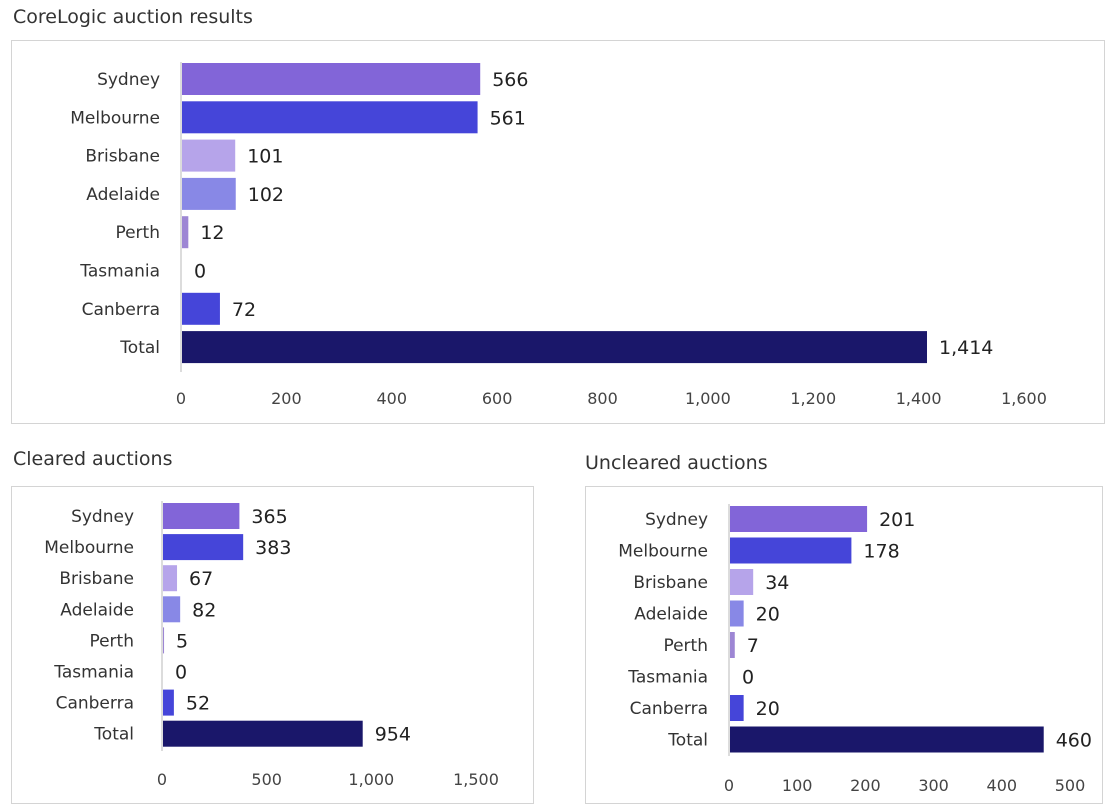 The image size is (1109, 812). I want to click on x-tick-label: 1,200, so click(813, 398).